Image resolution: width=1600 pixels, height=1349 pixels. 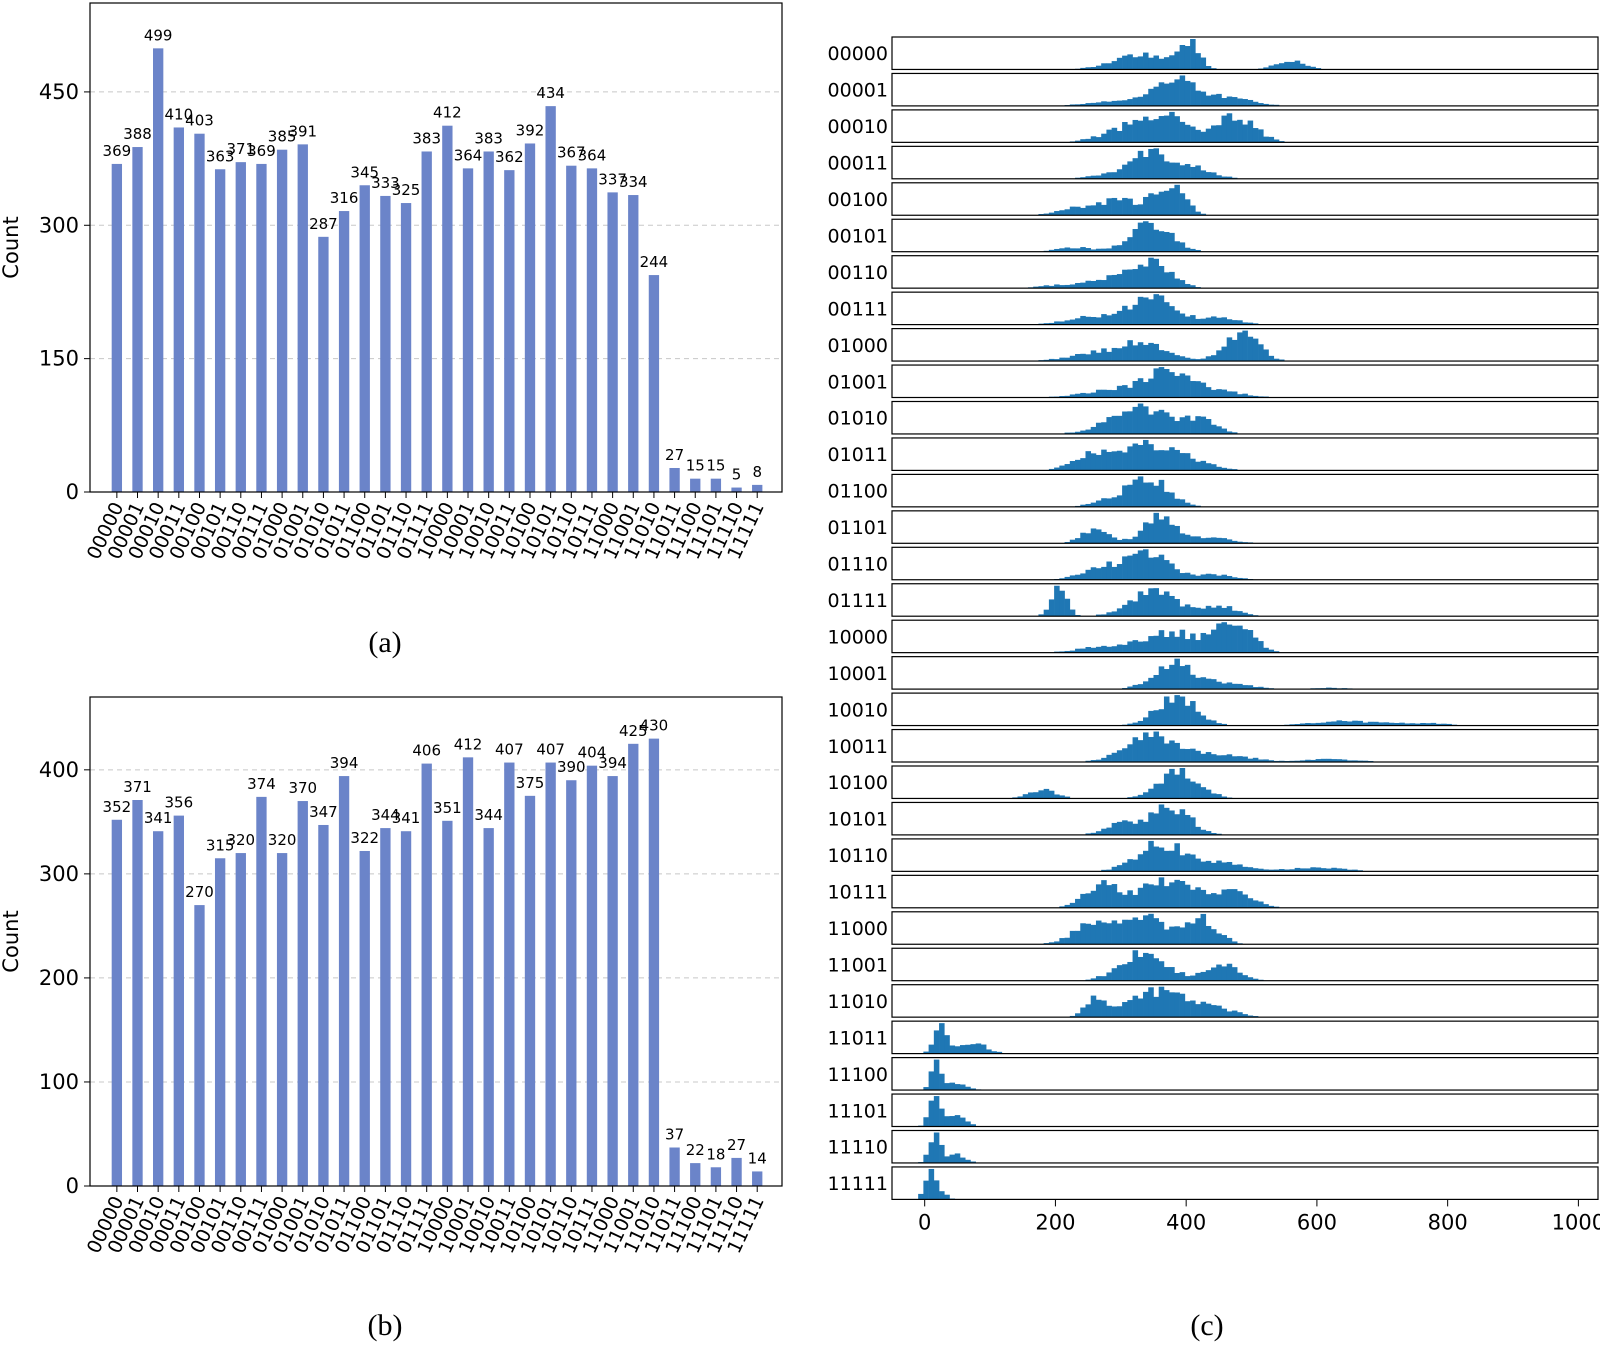 What do you see at coordinates (736, 1145) in the screenshot?
I see `bar-value-label: 27` at bounding box center [736, 1145].